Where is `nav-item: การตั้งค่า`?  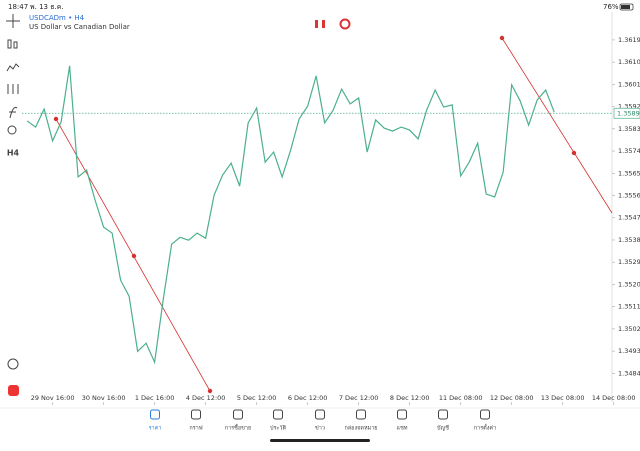 nav-item: การตั้งค่า is located at coordinates (485, 420).